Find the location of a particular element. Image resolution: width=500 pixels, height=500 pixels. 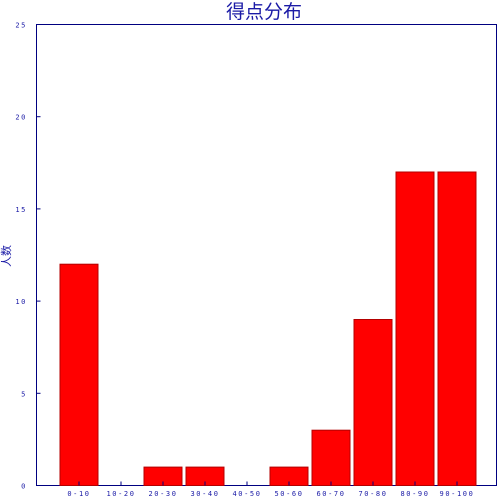

x-tick-label: 90-100 is located at coordinates (457, 494).